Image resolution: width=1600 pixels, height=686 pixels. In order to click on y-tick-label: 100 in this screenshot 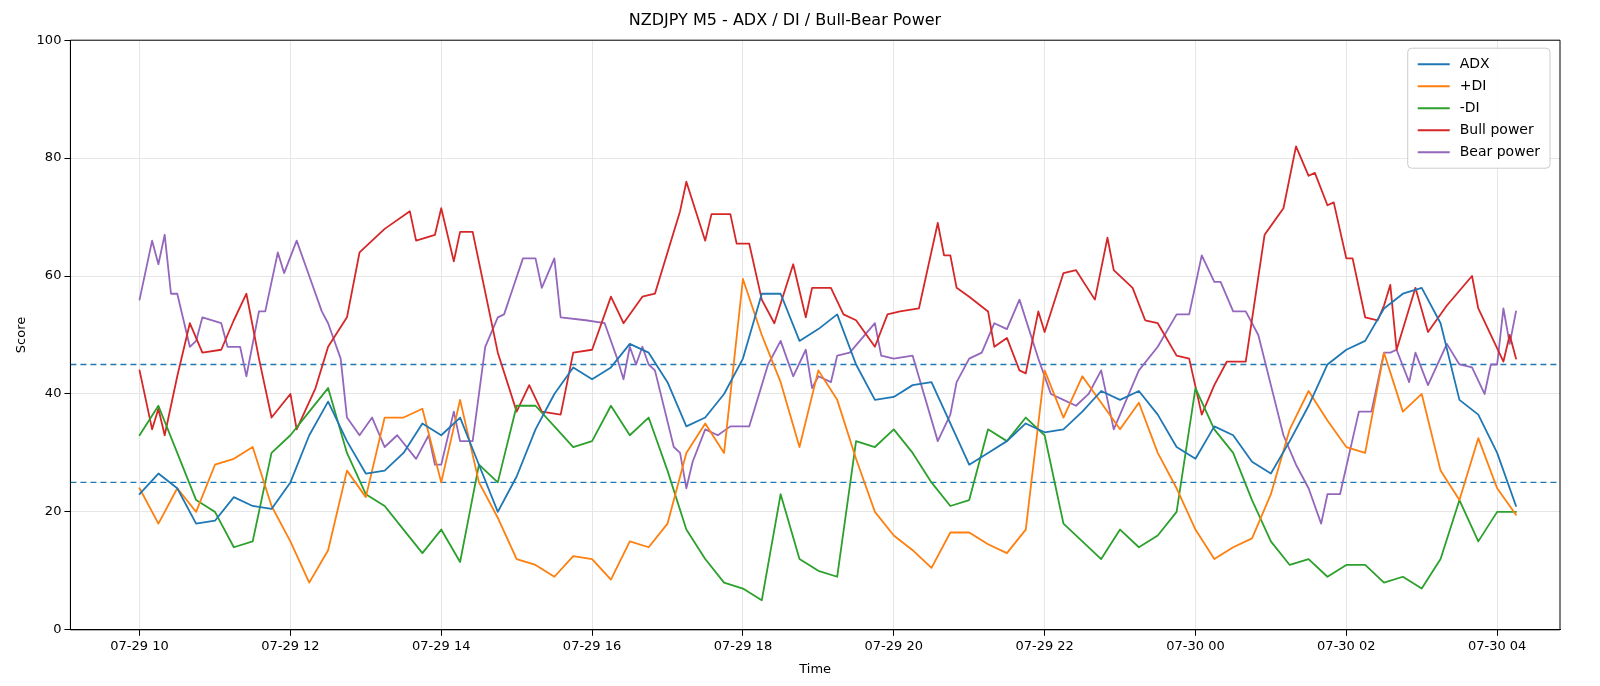, I will do `click(49, 39)`.